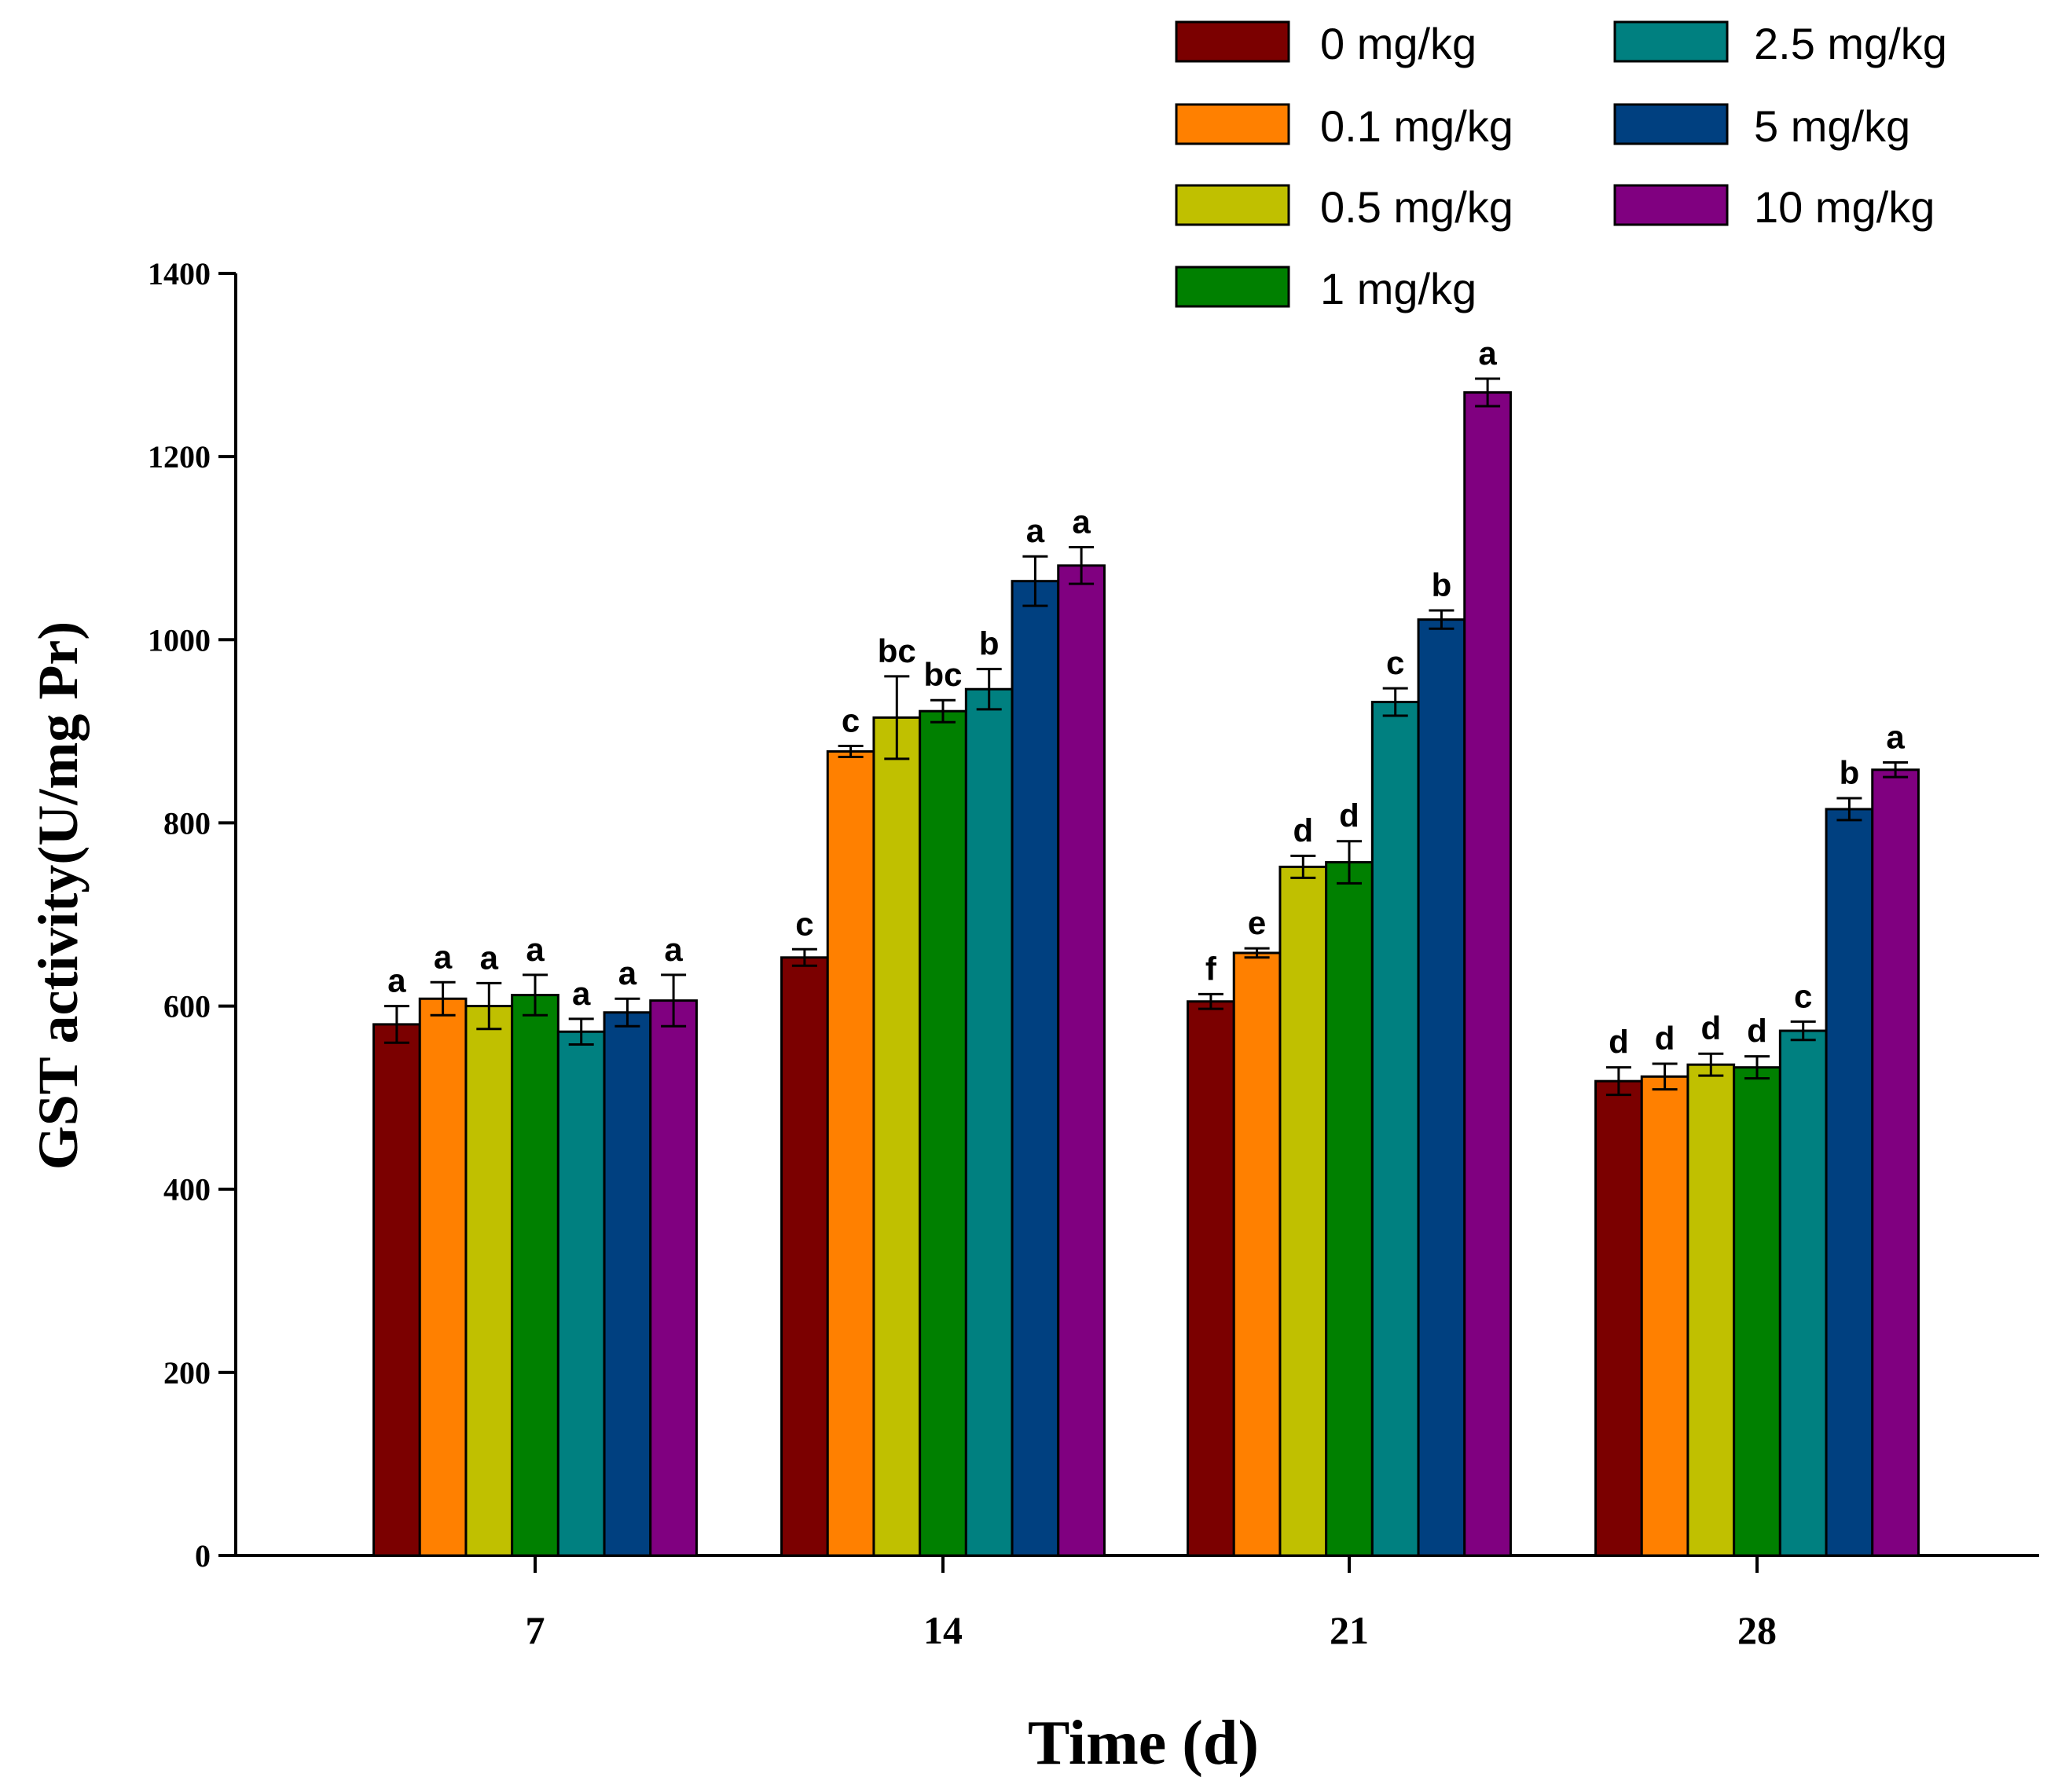 The height and width of the screenshot is (1792, 2047). I want to click on x-tick-label: 28, so click(1757, 1630).